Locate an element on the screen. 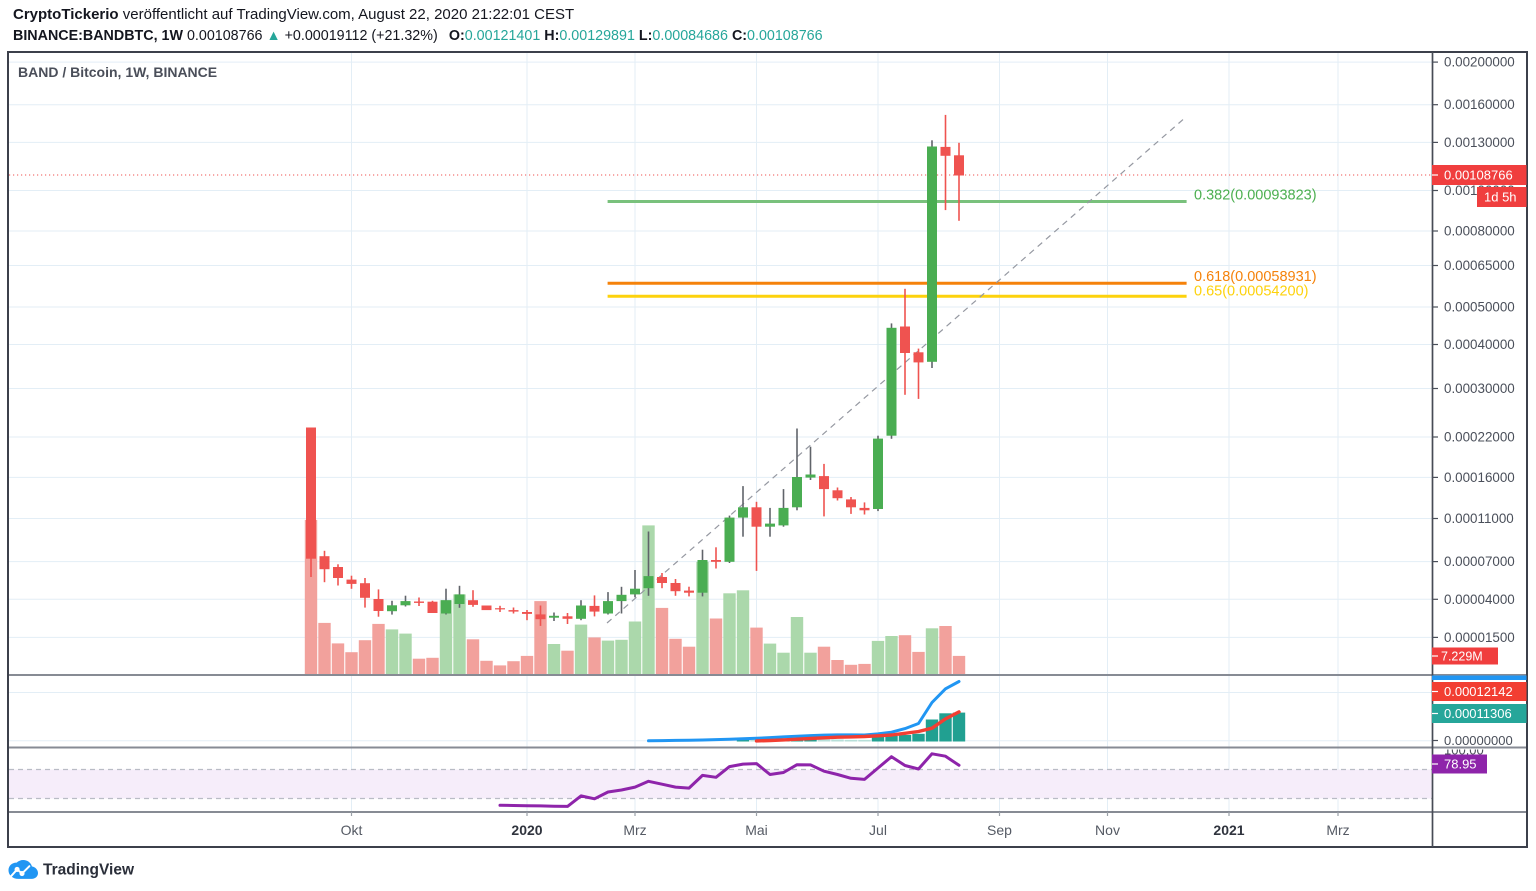 The height and width of the screenshot is (891, 1536). svg-text: 0.00080000 is located at coordinates (1479, 231).